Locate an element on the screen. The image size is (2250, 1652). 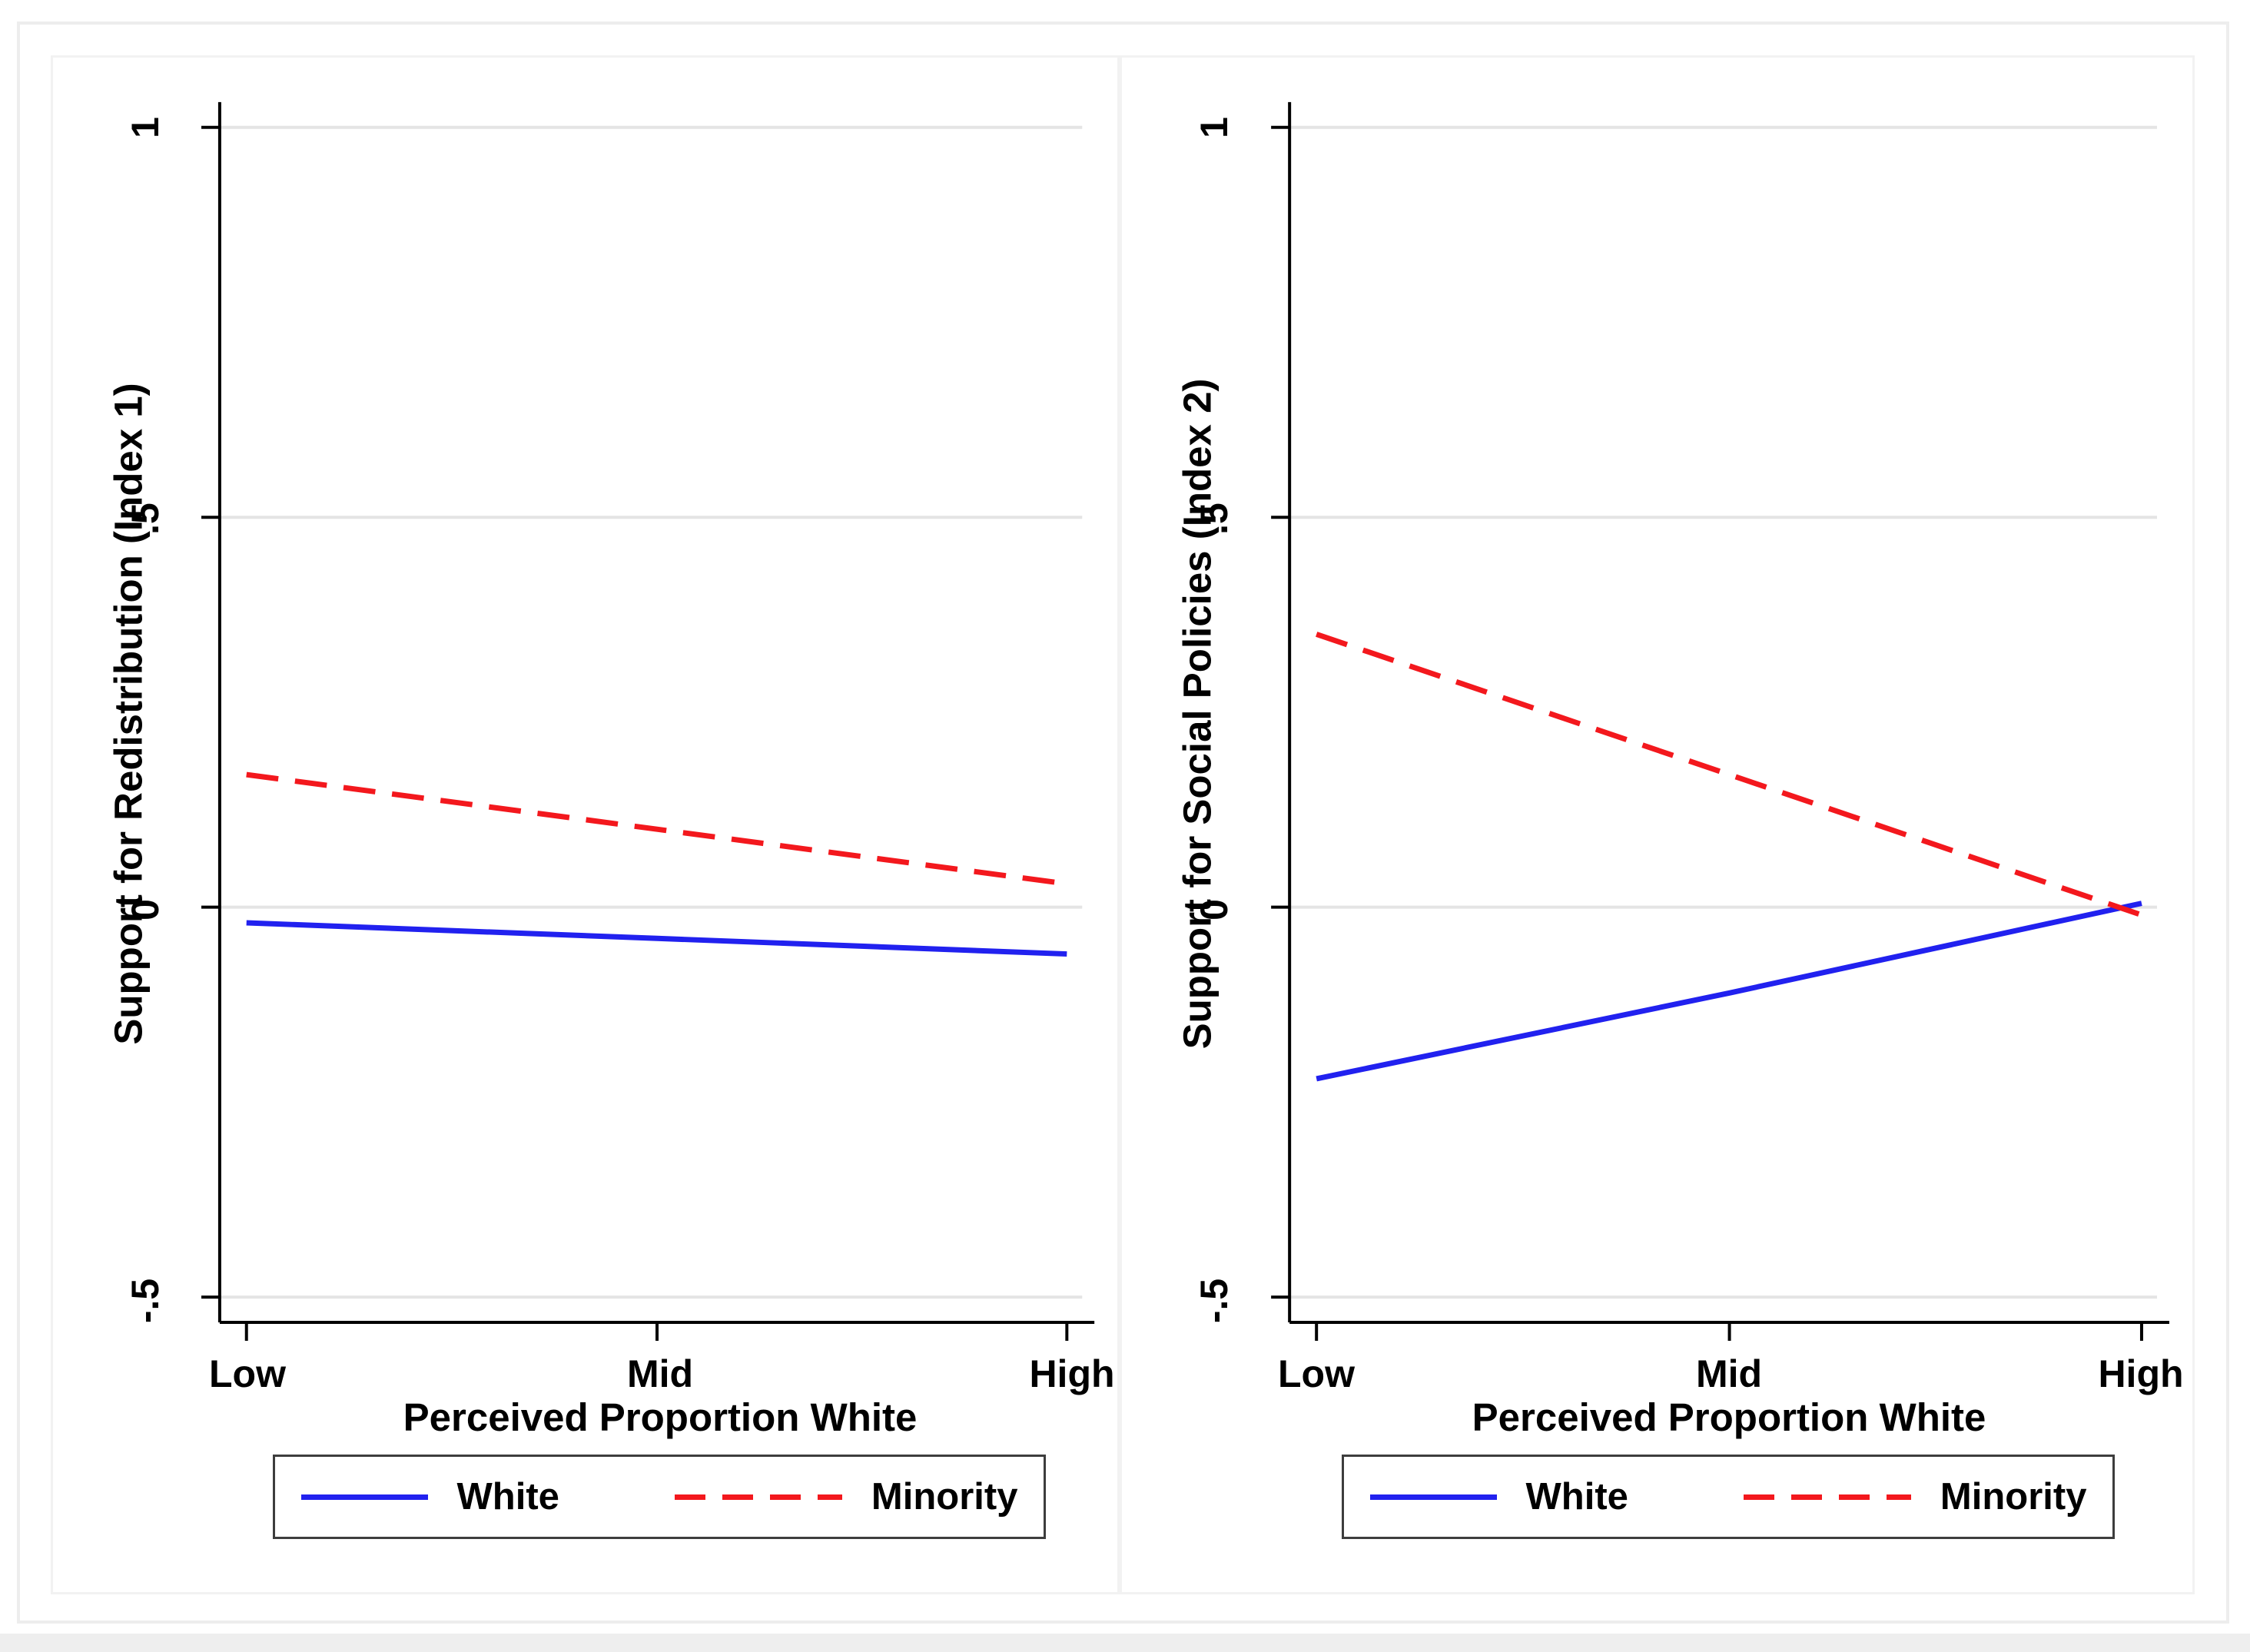
y-axis-title: Support for Social Policies (Index 2) is located at coordinates (1197, 714).